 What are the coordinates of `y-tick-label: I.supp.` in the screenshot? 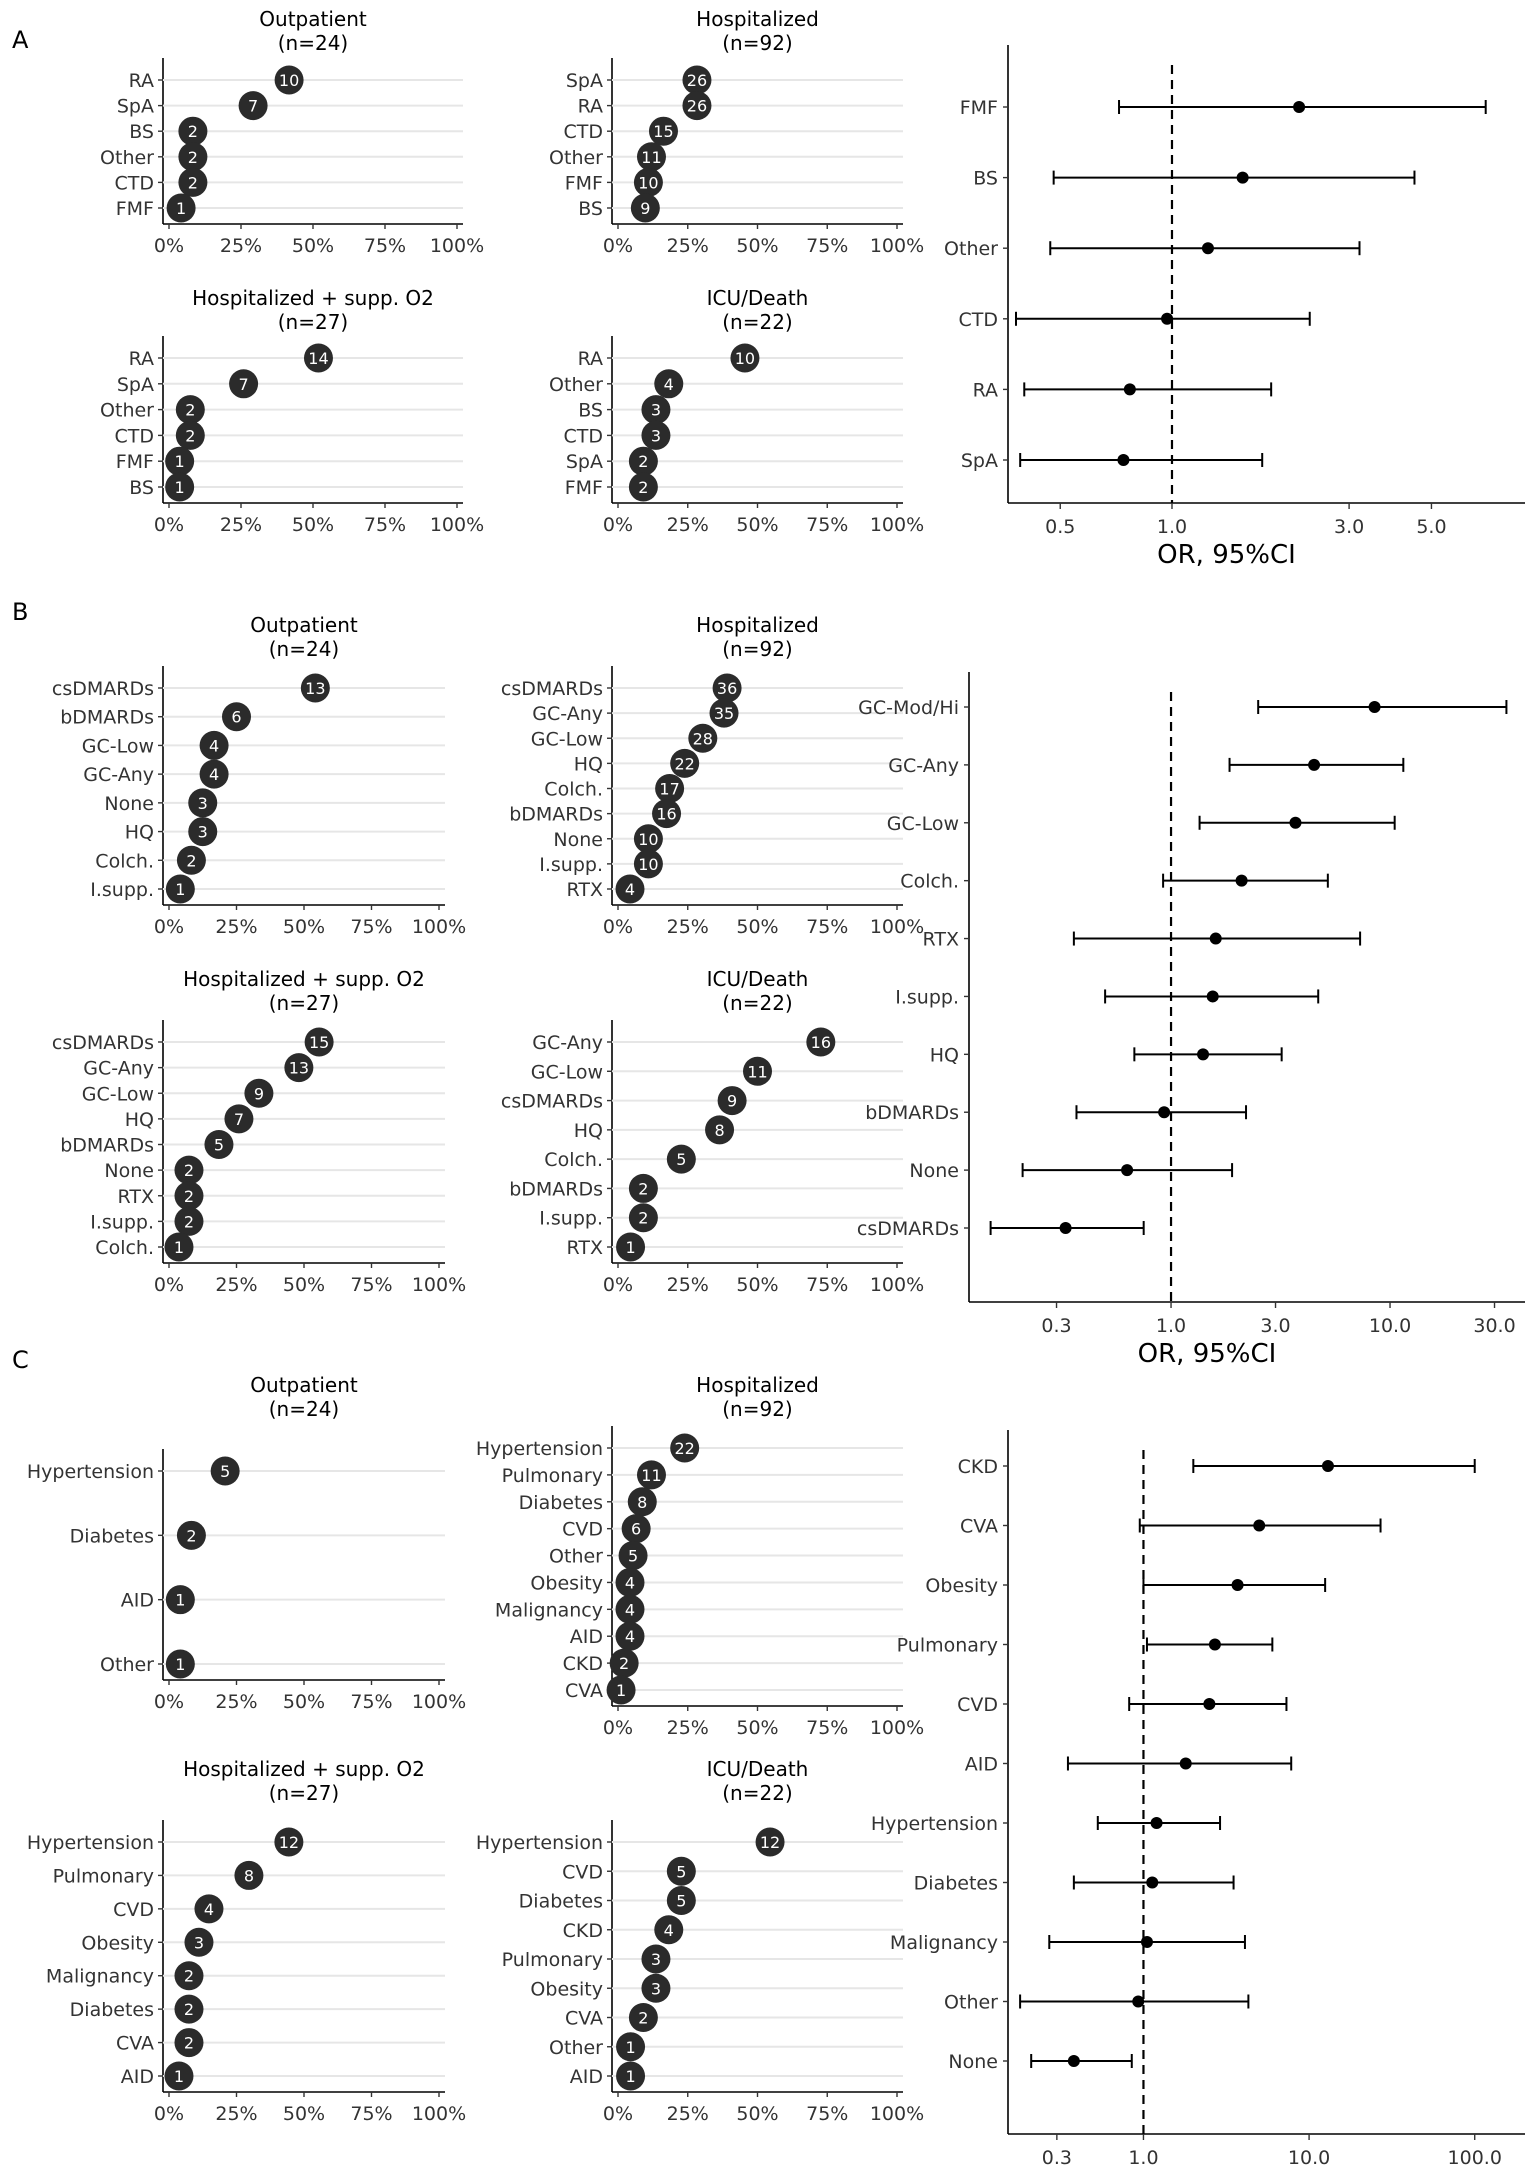 It's located at (122, 890).